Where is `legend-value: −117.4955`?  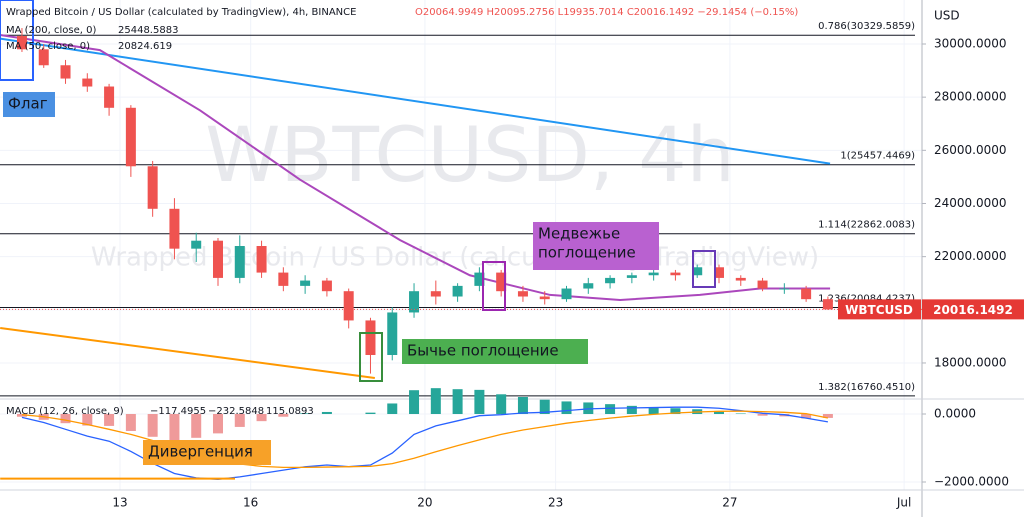
legend-value: −117.4955 is located at coordinates (178, 411).